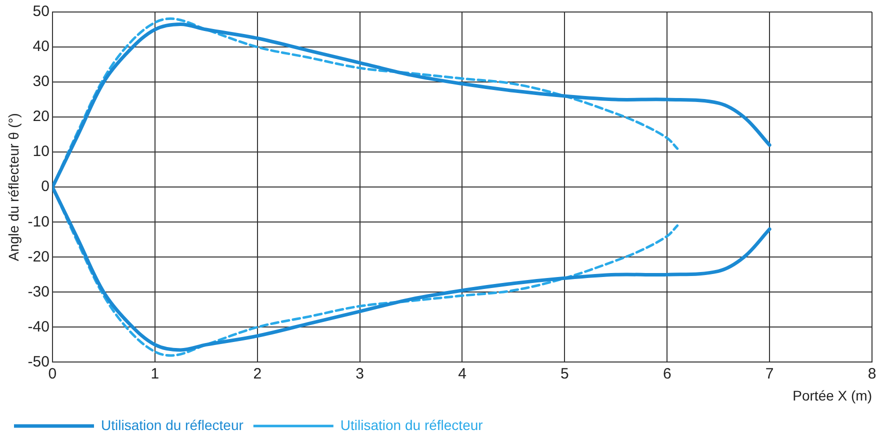 The width and height of the screenshot is (880, 443). What do you see at coordinates (39, 257) in the screenshot?
I see `y-tick-label: -20` at bounding box center [39, 257].